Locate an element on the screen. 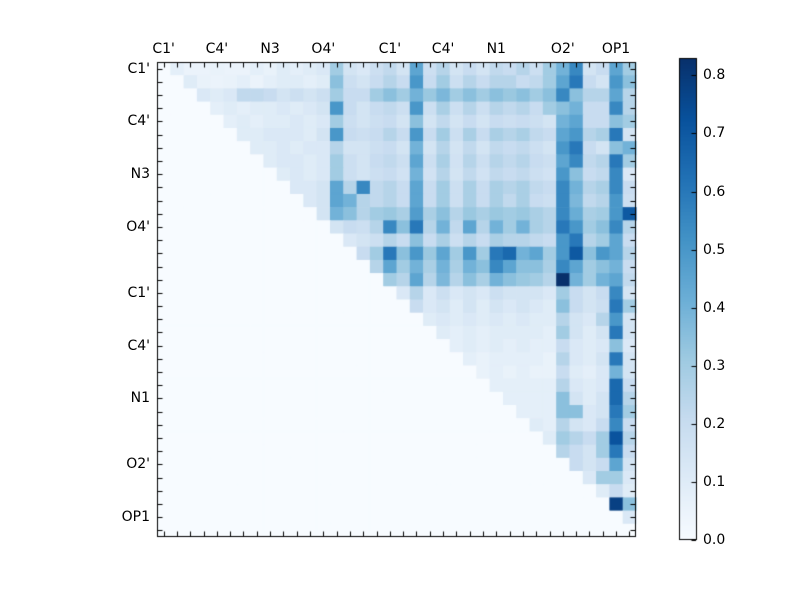 This screenshot has height=600, width=800. colorbar-tick-label: 0.0 is located at coordinates (714, 540).